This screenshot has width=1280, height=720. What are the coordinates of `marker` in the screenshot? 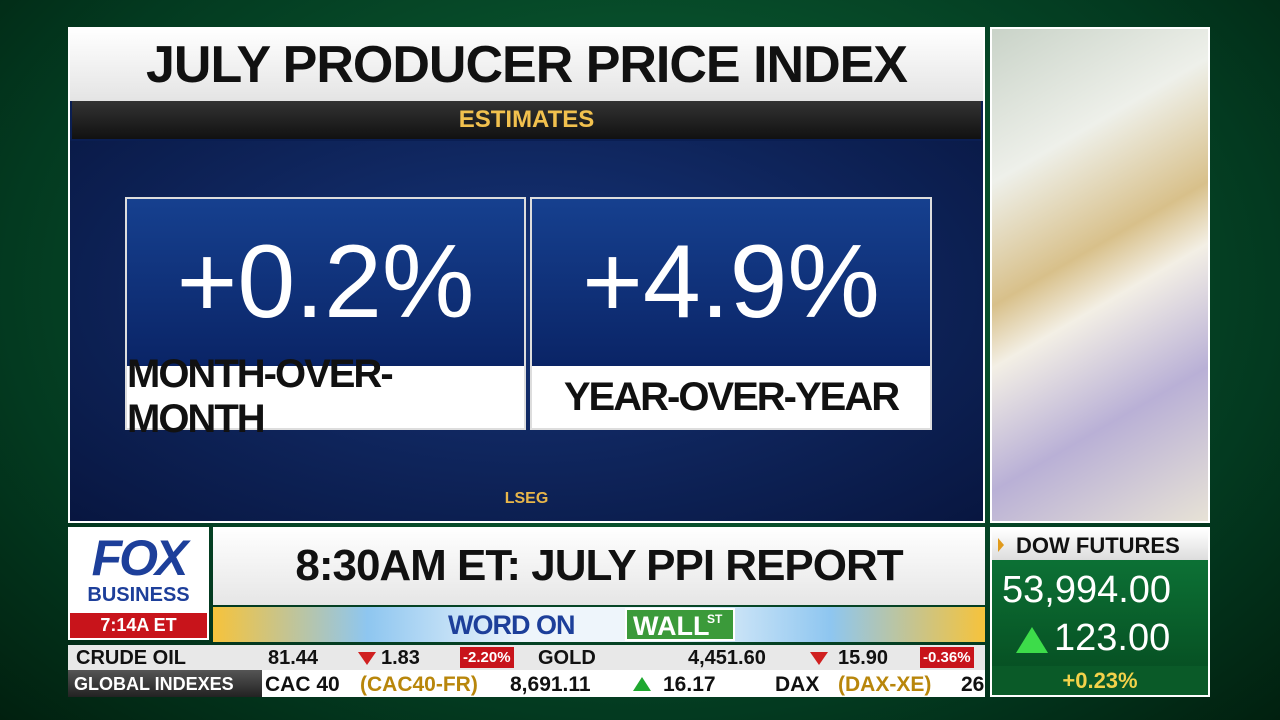 It's located at (1001, 545).